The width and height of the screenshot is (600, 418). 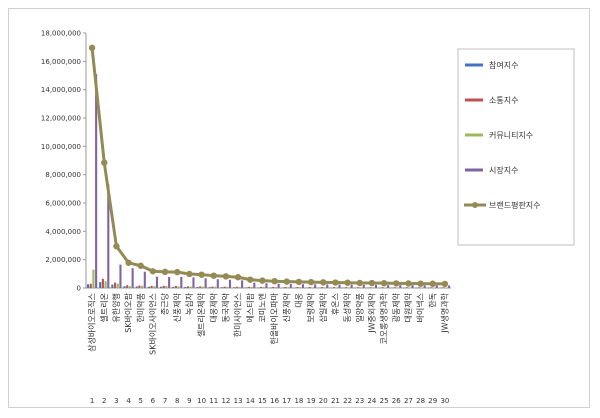 What do you see at coordinates (319, 288) in the screenshot?
I see `bar-참여지수-20` at bounding box center [319, 288].